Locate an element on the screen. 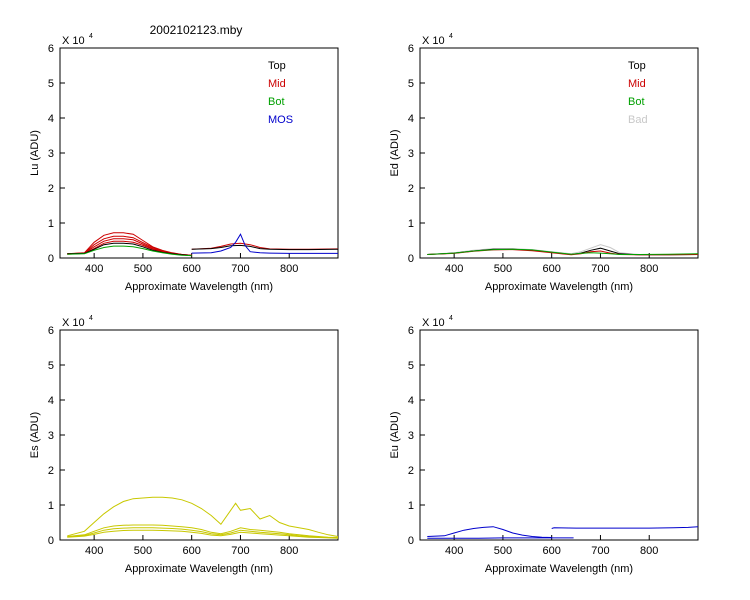 This screenshot has width=750, height=600. y-axis-label: Ed (ADU) is located at coordinates (395, 152).